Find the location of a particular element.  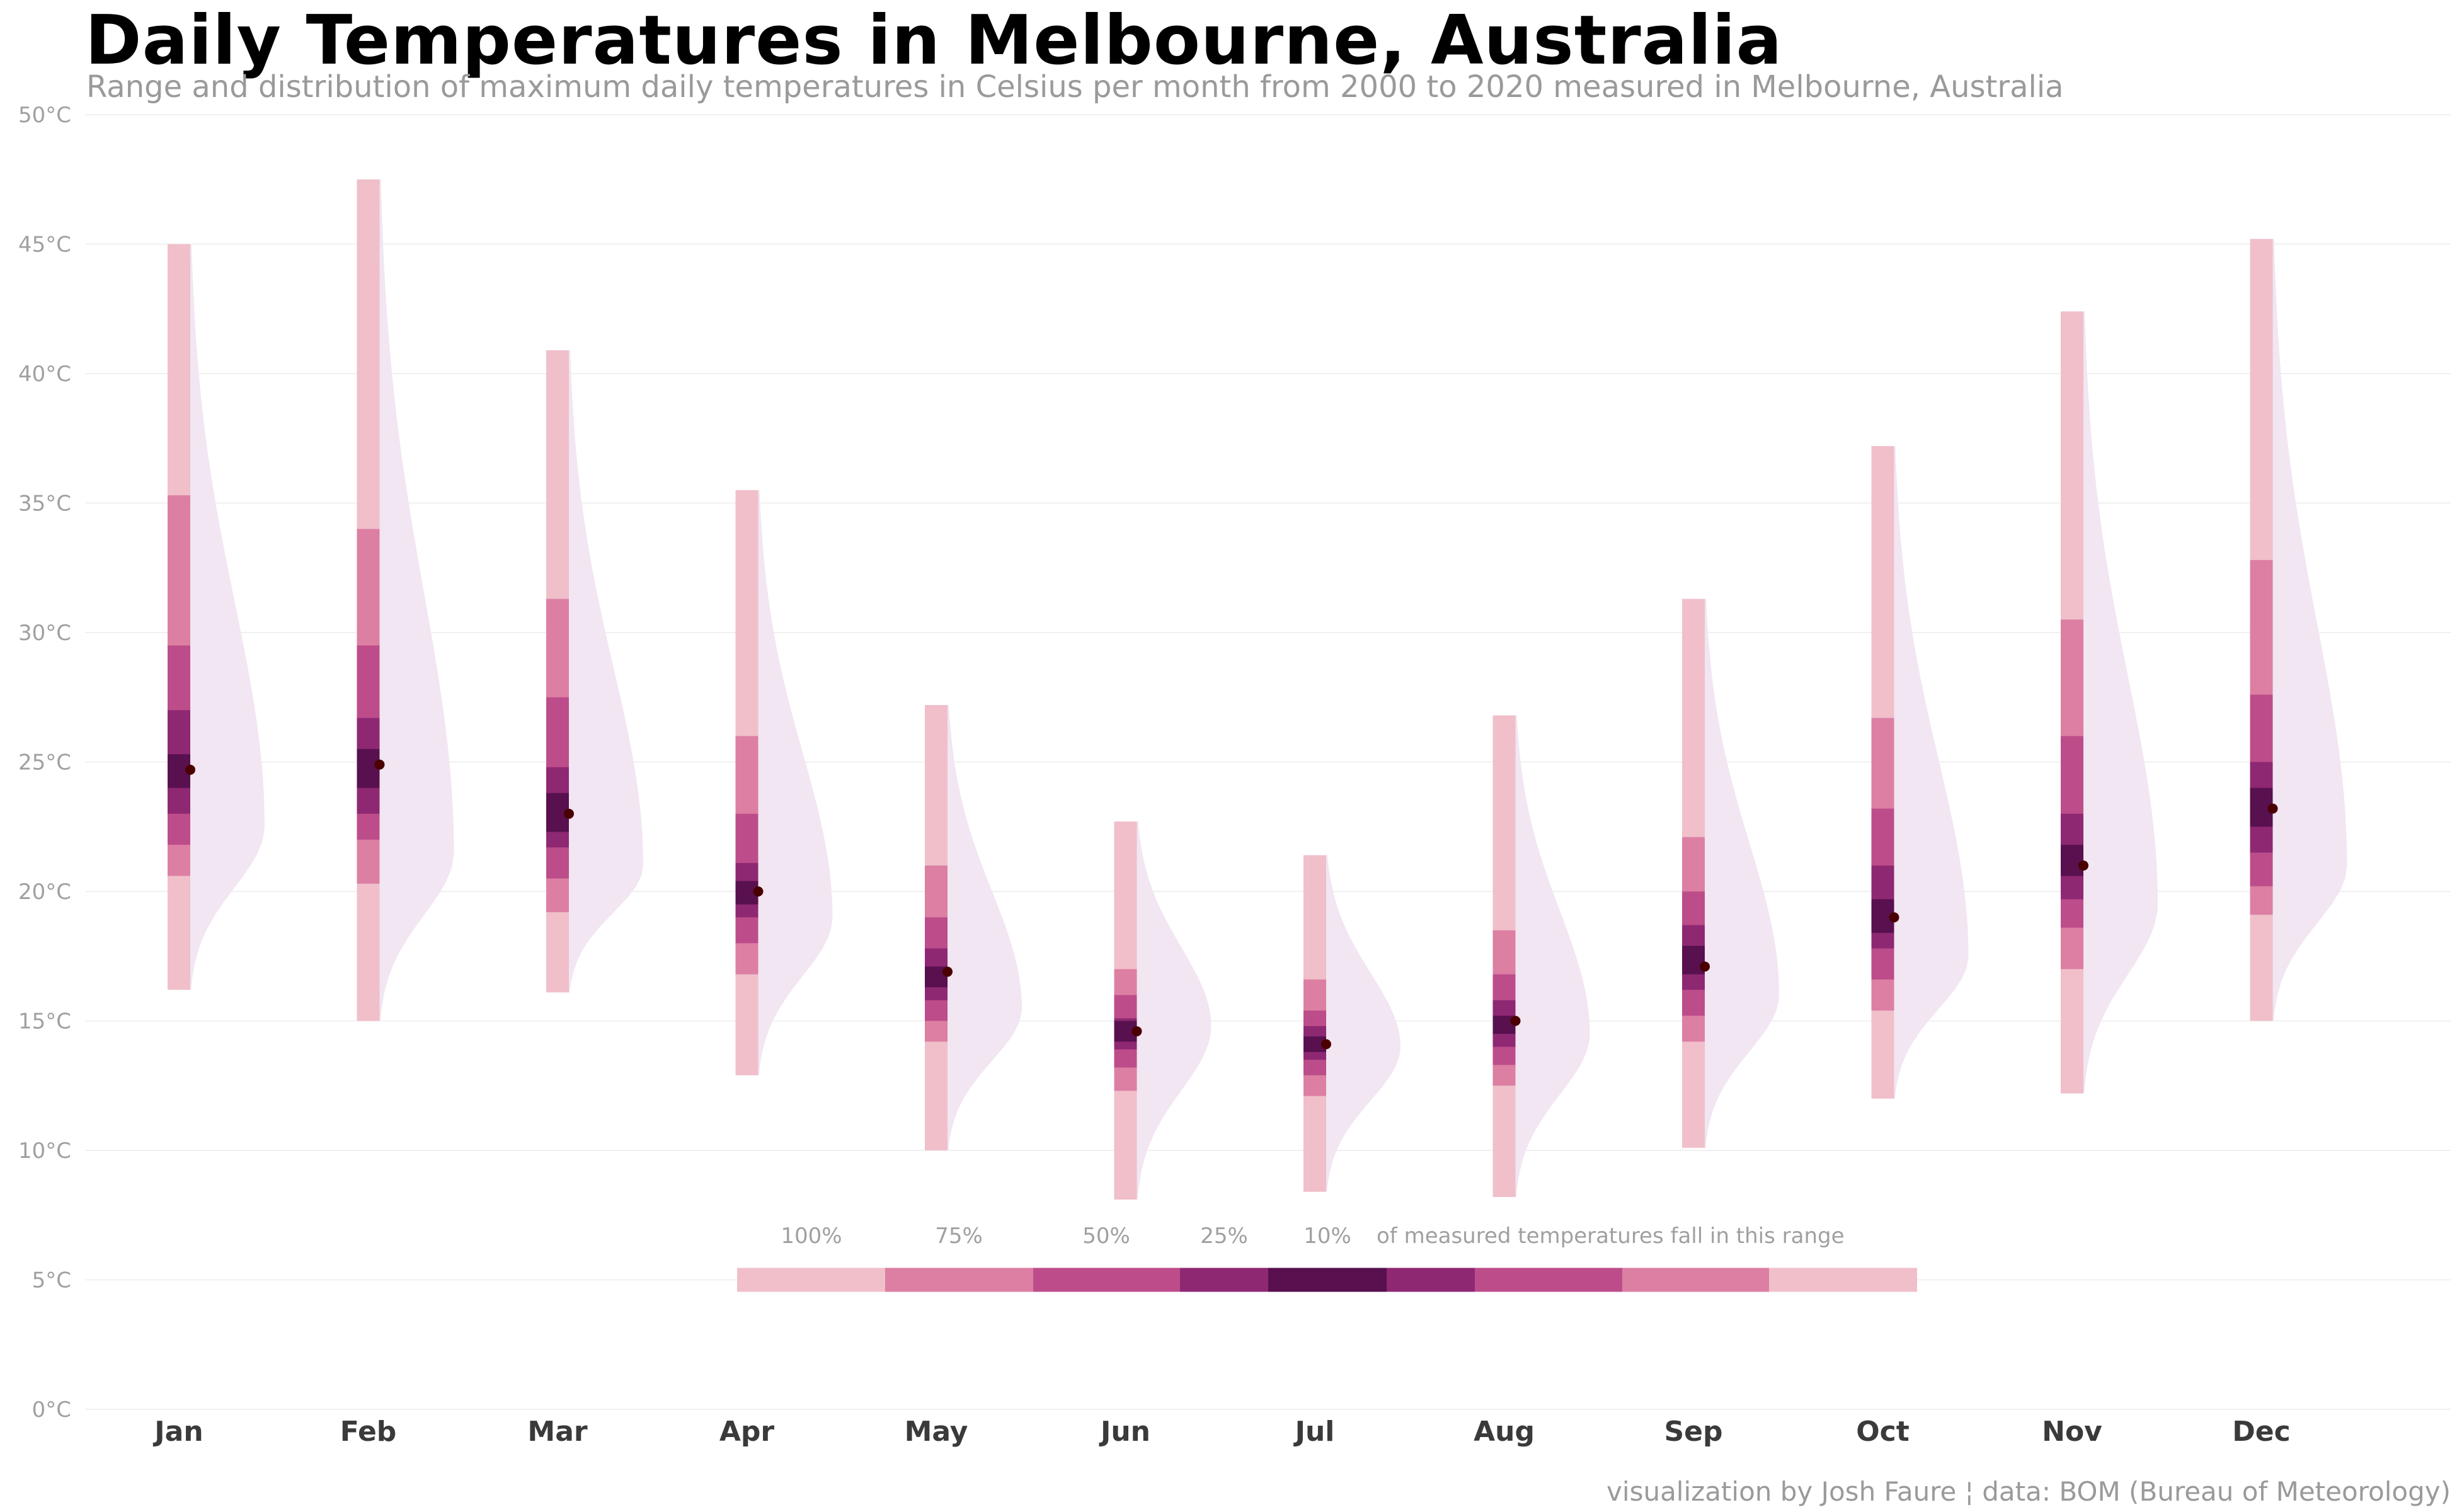

y-tick-label: 0°C is located at coordinates (51, 1410).